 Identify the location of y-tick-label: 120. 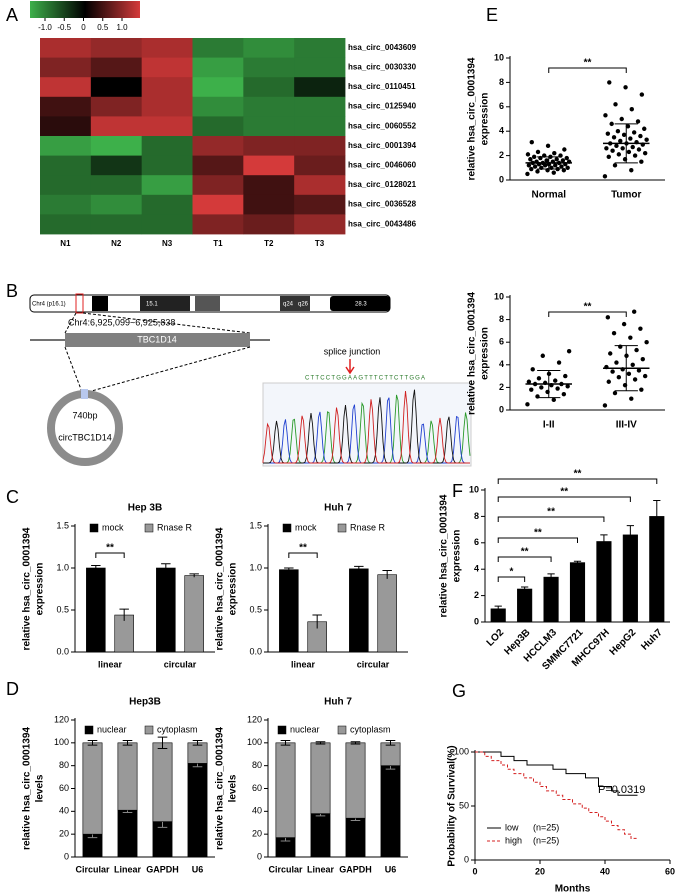
(61, 719).